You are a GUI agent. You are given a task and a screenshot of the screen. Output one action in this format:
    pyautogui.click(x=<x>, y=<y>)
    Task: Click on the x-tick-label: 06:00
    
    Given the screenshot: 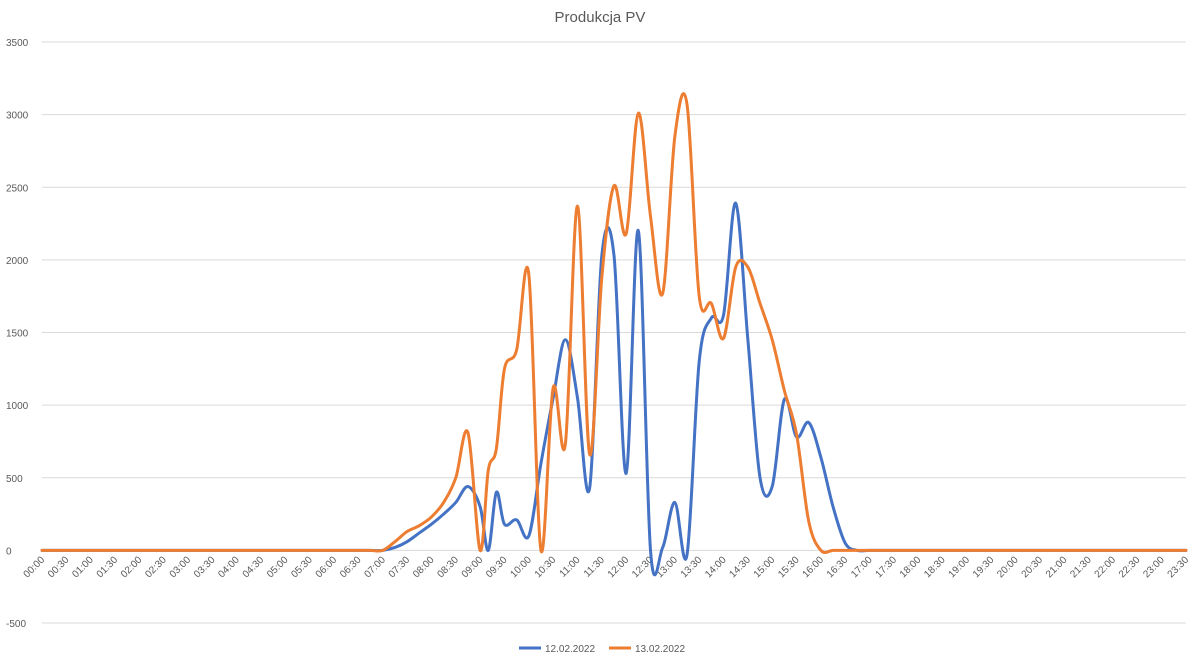 What is the action you would take?
    pyautogui.click(x=327, y=567)
    